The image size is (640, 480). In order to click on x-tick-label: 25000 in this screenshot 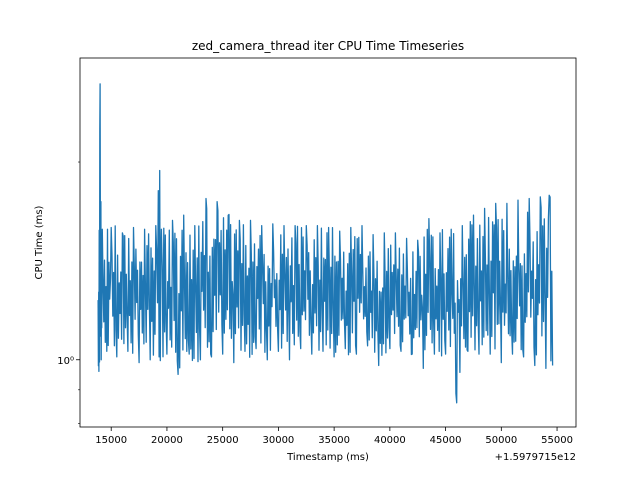, I will do `click(223, 440)`.